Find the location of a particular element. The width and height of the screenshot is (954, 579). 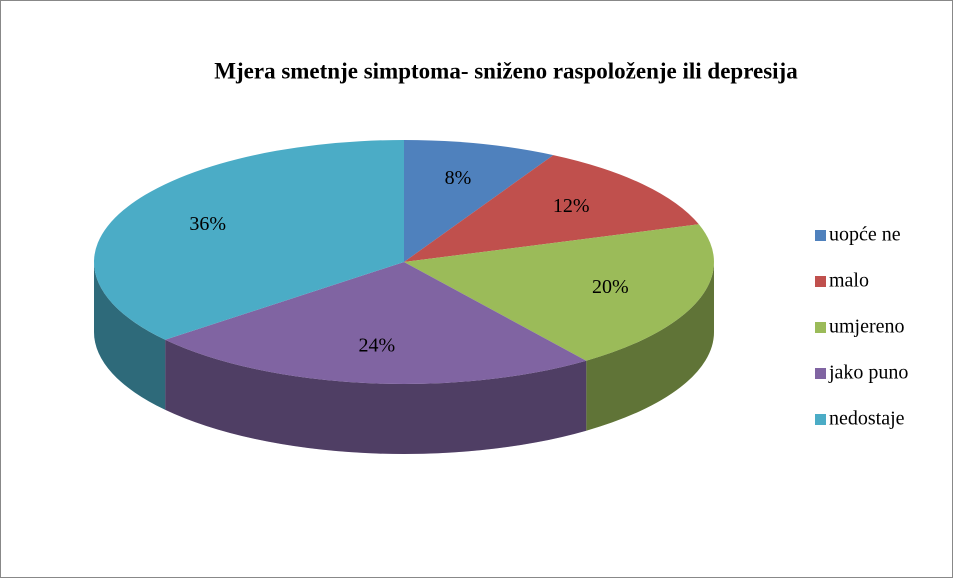

legend-label: uopće ne is located at coordinates (865, 235).